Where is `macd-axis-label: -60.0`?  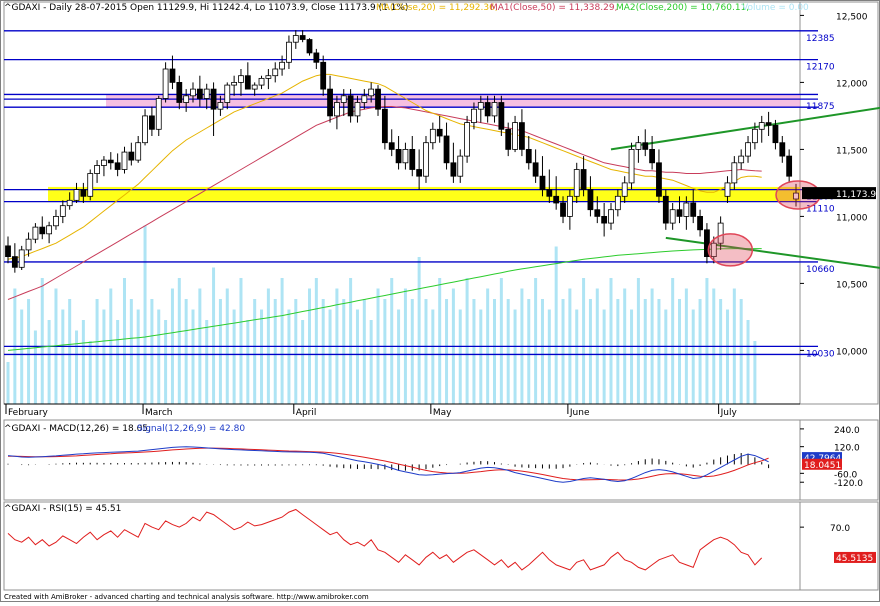 macd-axis-label: -60.0 is located at coordinates (846, 475).